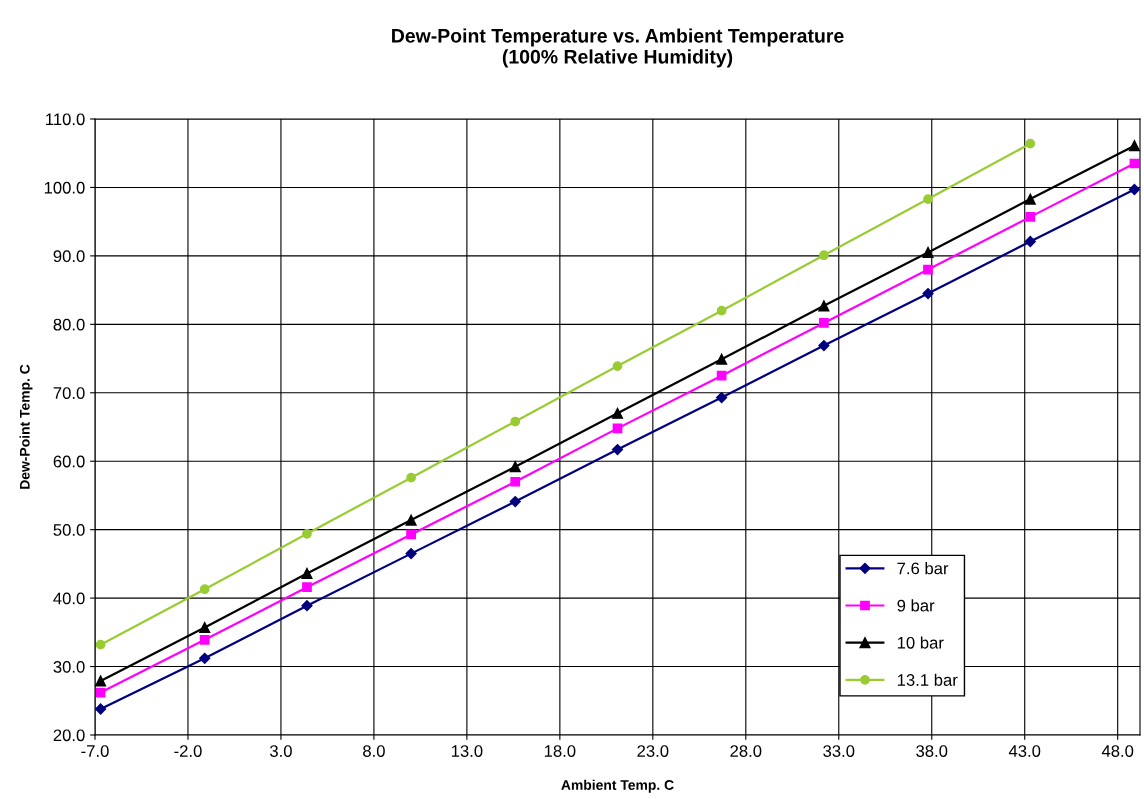 This screenshot has width=1144, height=799. I want to click on x-tick-label: 38.0, so click(932, 751).